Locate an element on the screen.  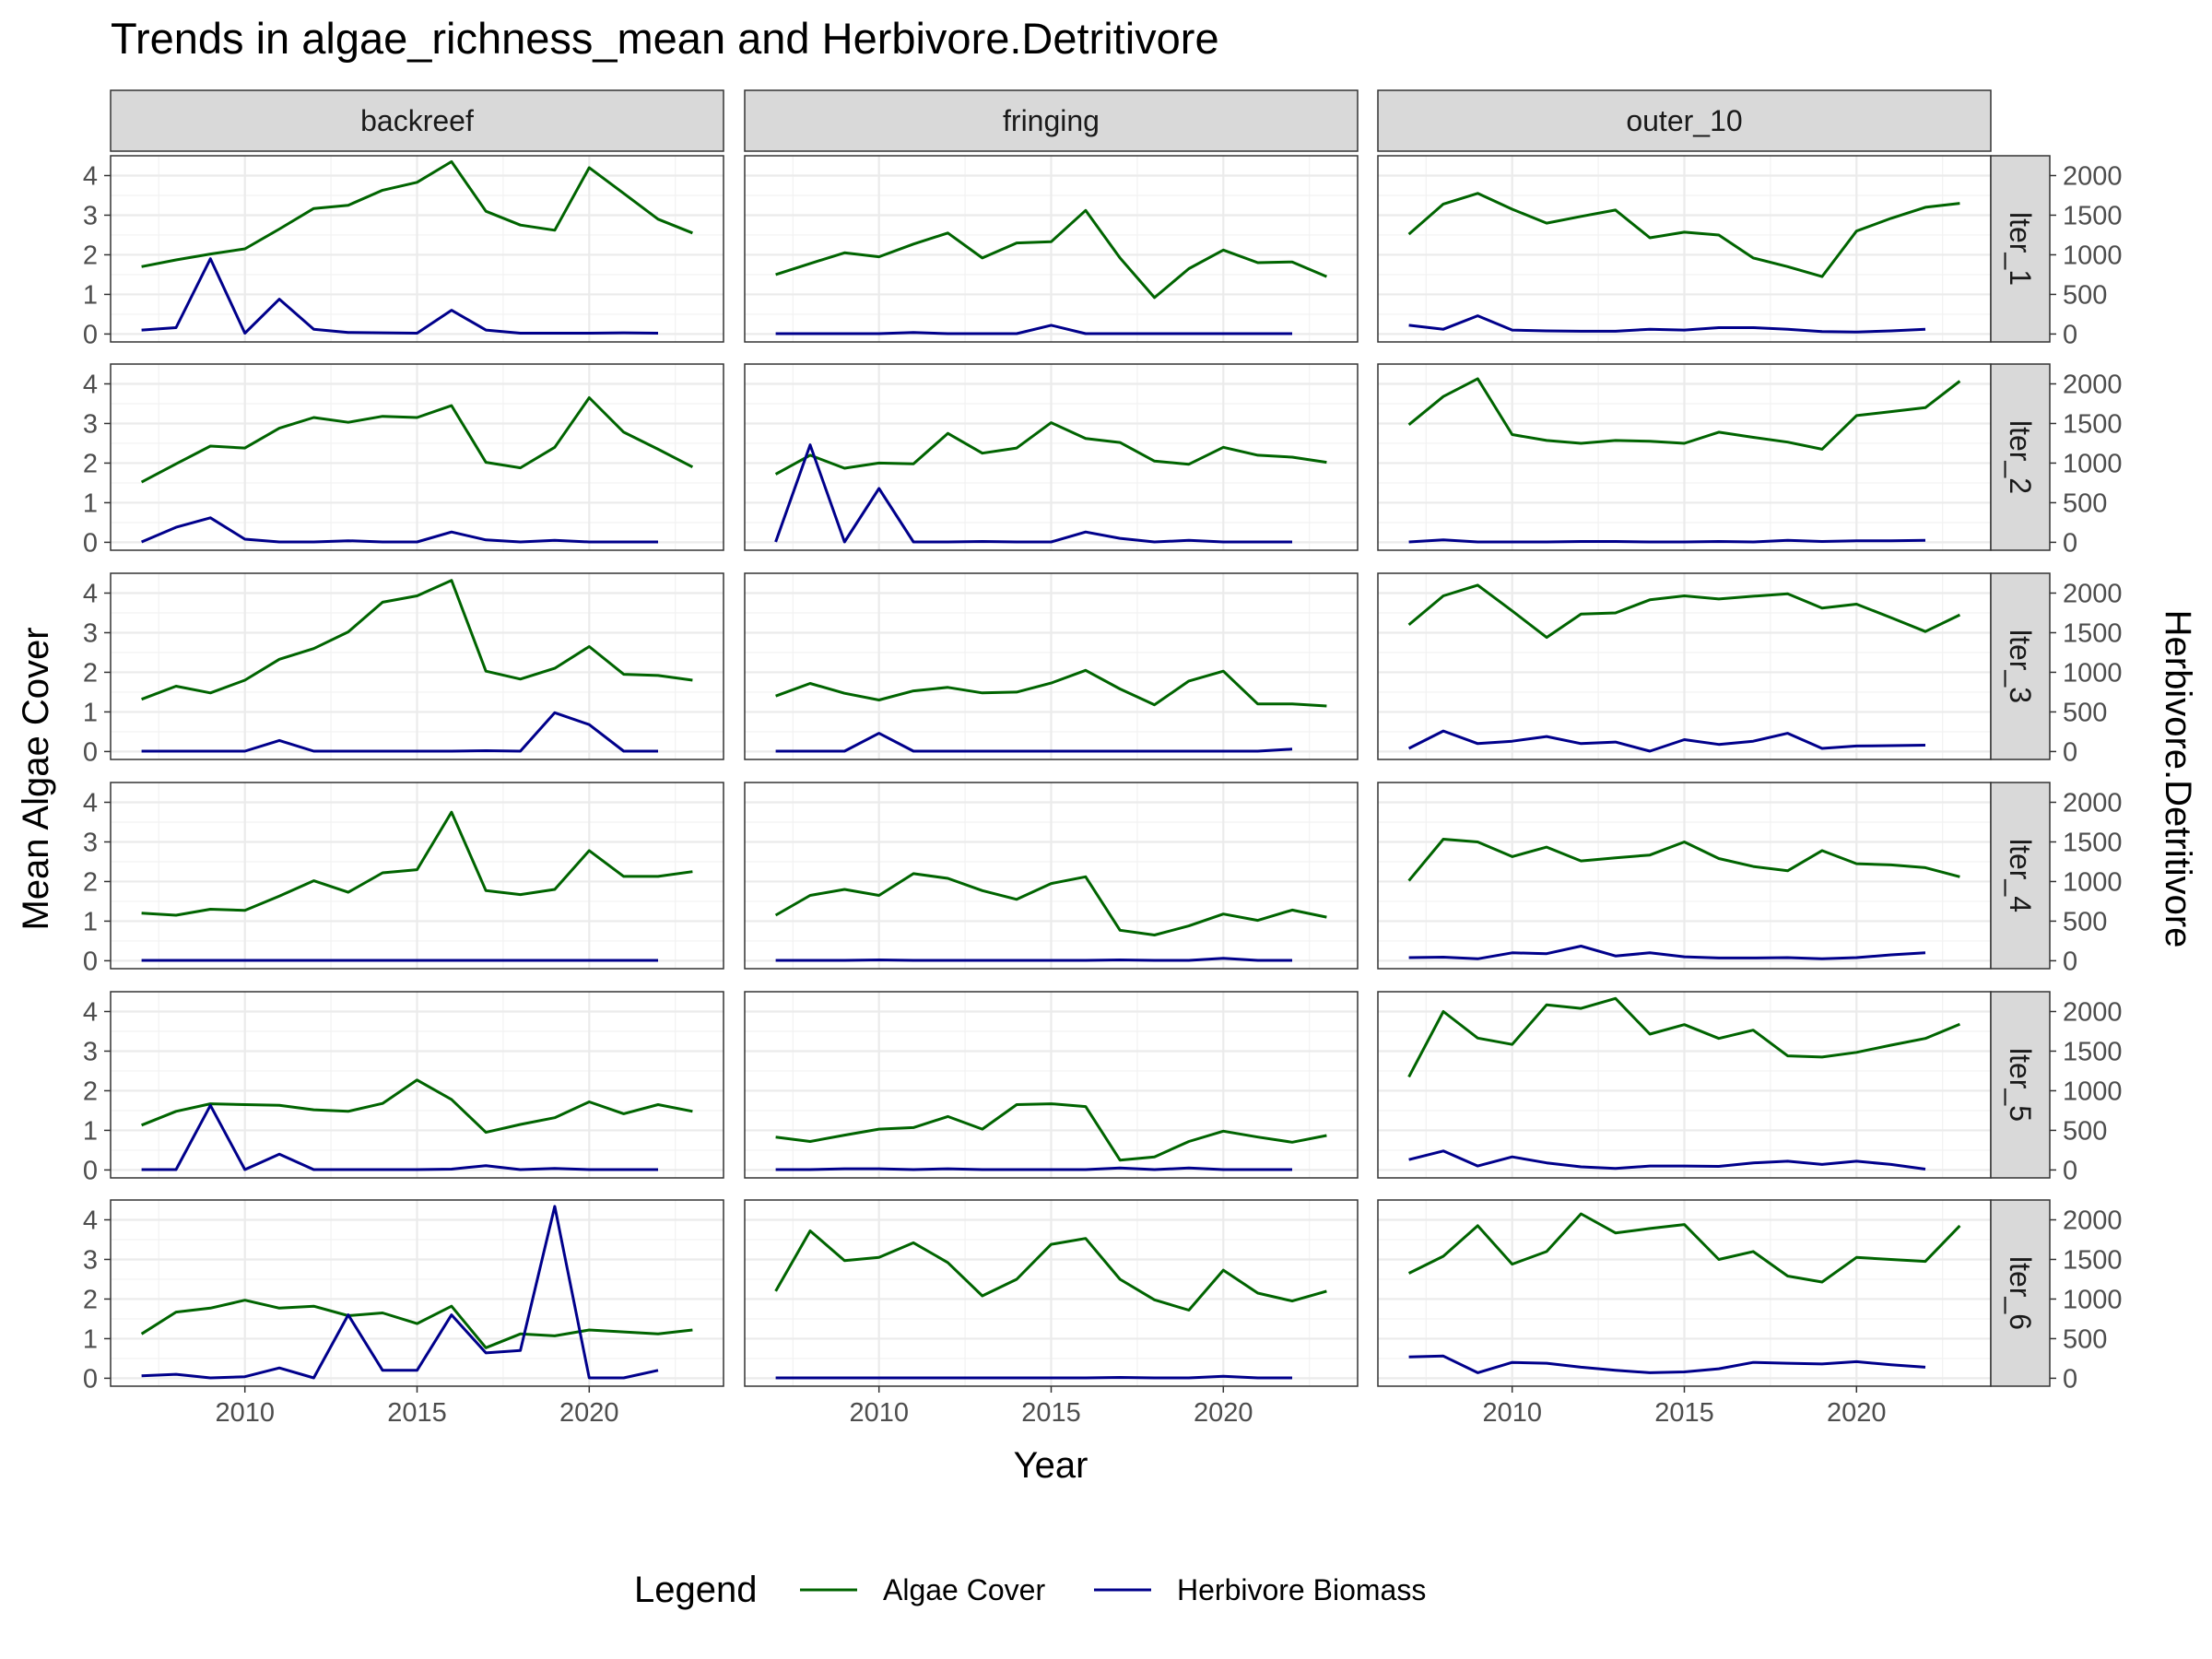
row-strips: lter_1 lter_2 lter_3 lter_4 lter_5 lter_6 is located at coordinates (2020, 771).